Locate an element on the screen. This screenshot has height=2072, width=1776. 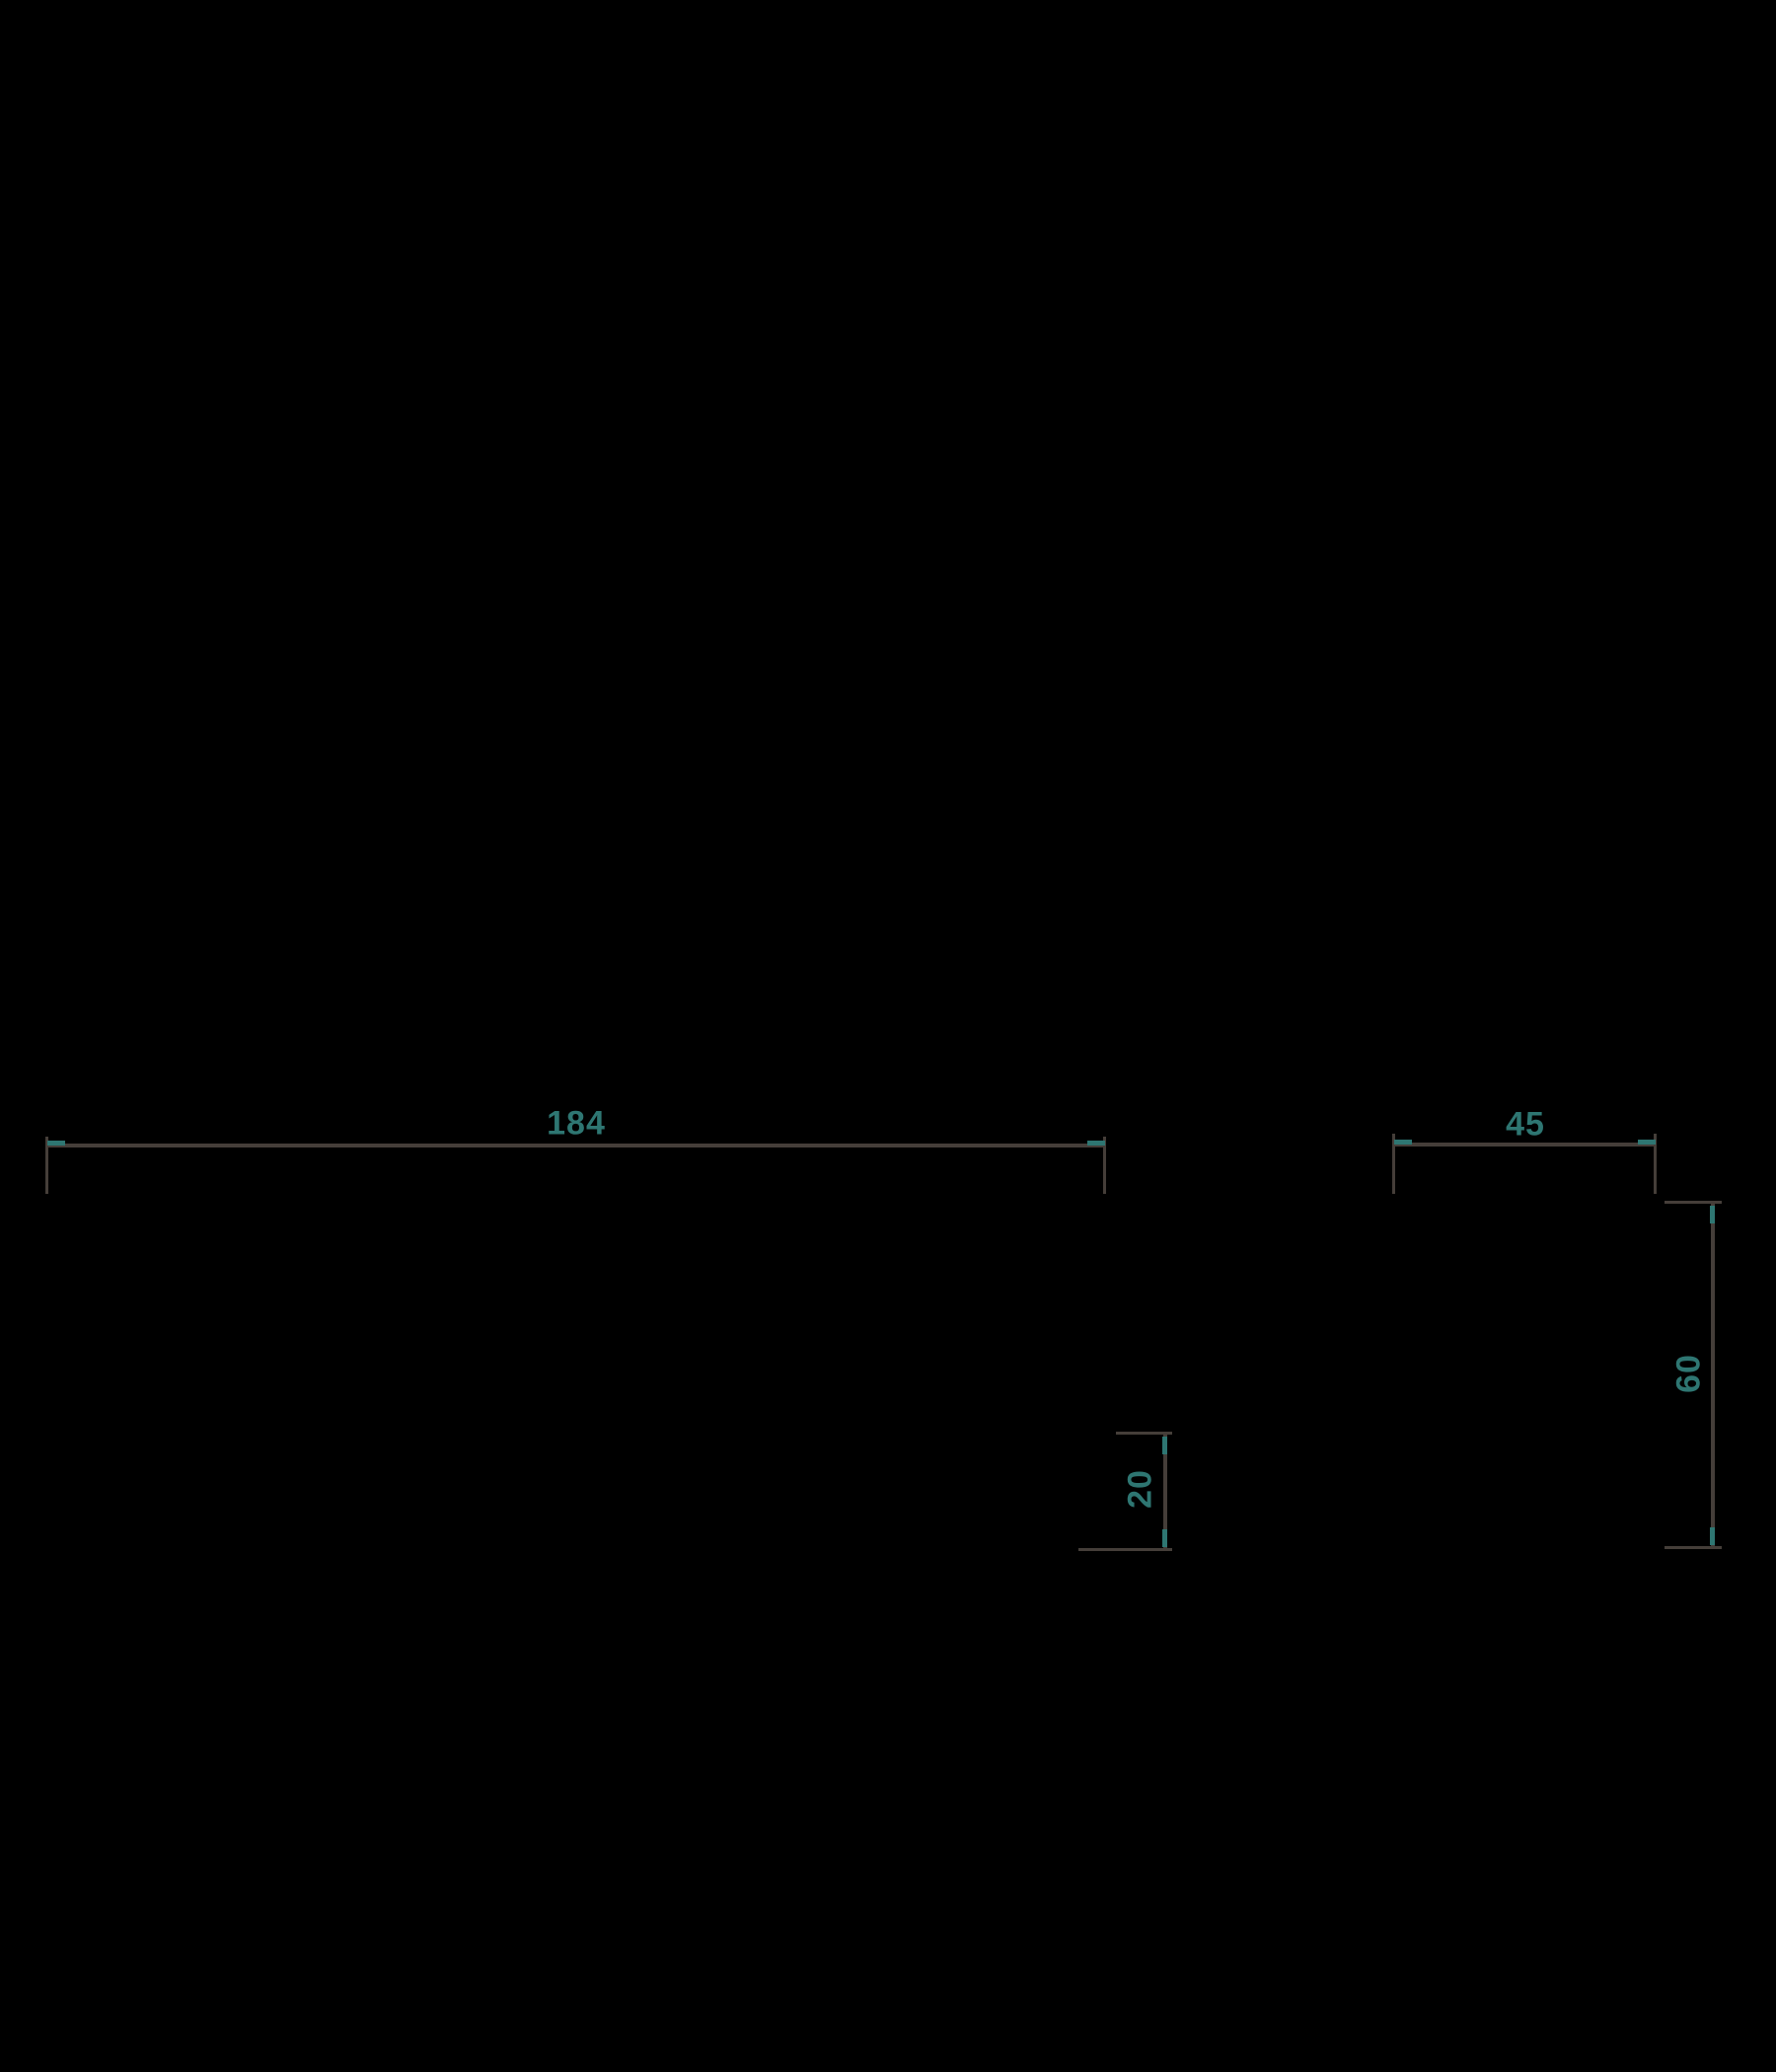
dimension-value-label: 20 is located at coordinates (1140, 1489).